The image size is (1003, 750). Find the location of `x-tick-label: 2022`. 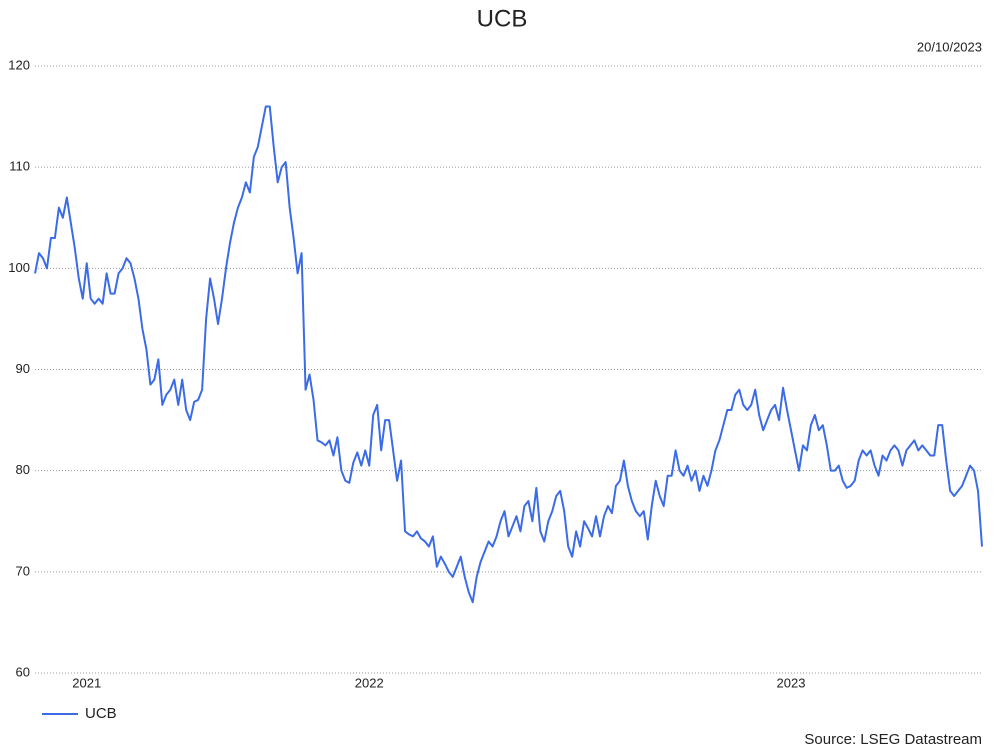

x-tick-label: 2022 is located at coordinates (369, 682).